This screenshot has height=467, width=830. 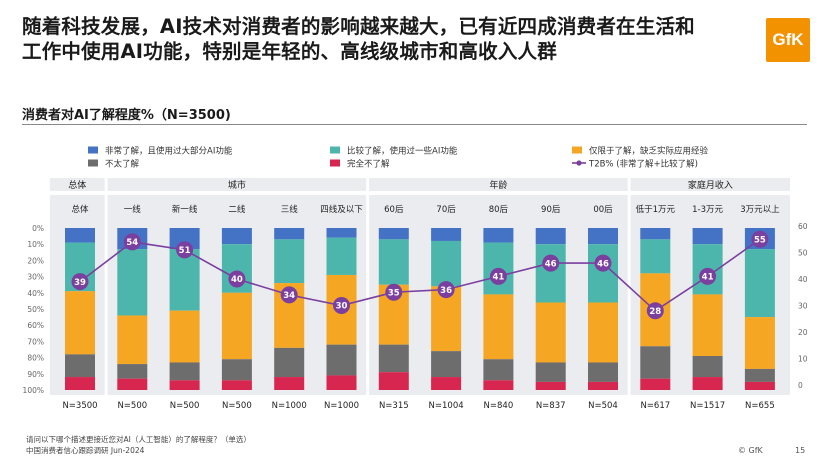 I want to click on sample-size-label: N=1517, so click(x=707, y=406).